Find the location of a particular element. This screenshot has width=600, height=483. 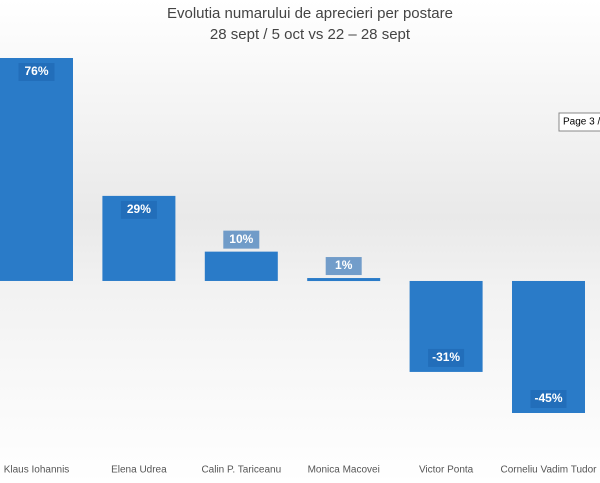

chart-subtitle: 28 sept / 5 oct vs 22 – 28 sept is located at coordinates (310, 34).